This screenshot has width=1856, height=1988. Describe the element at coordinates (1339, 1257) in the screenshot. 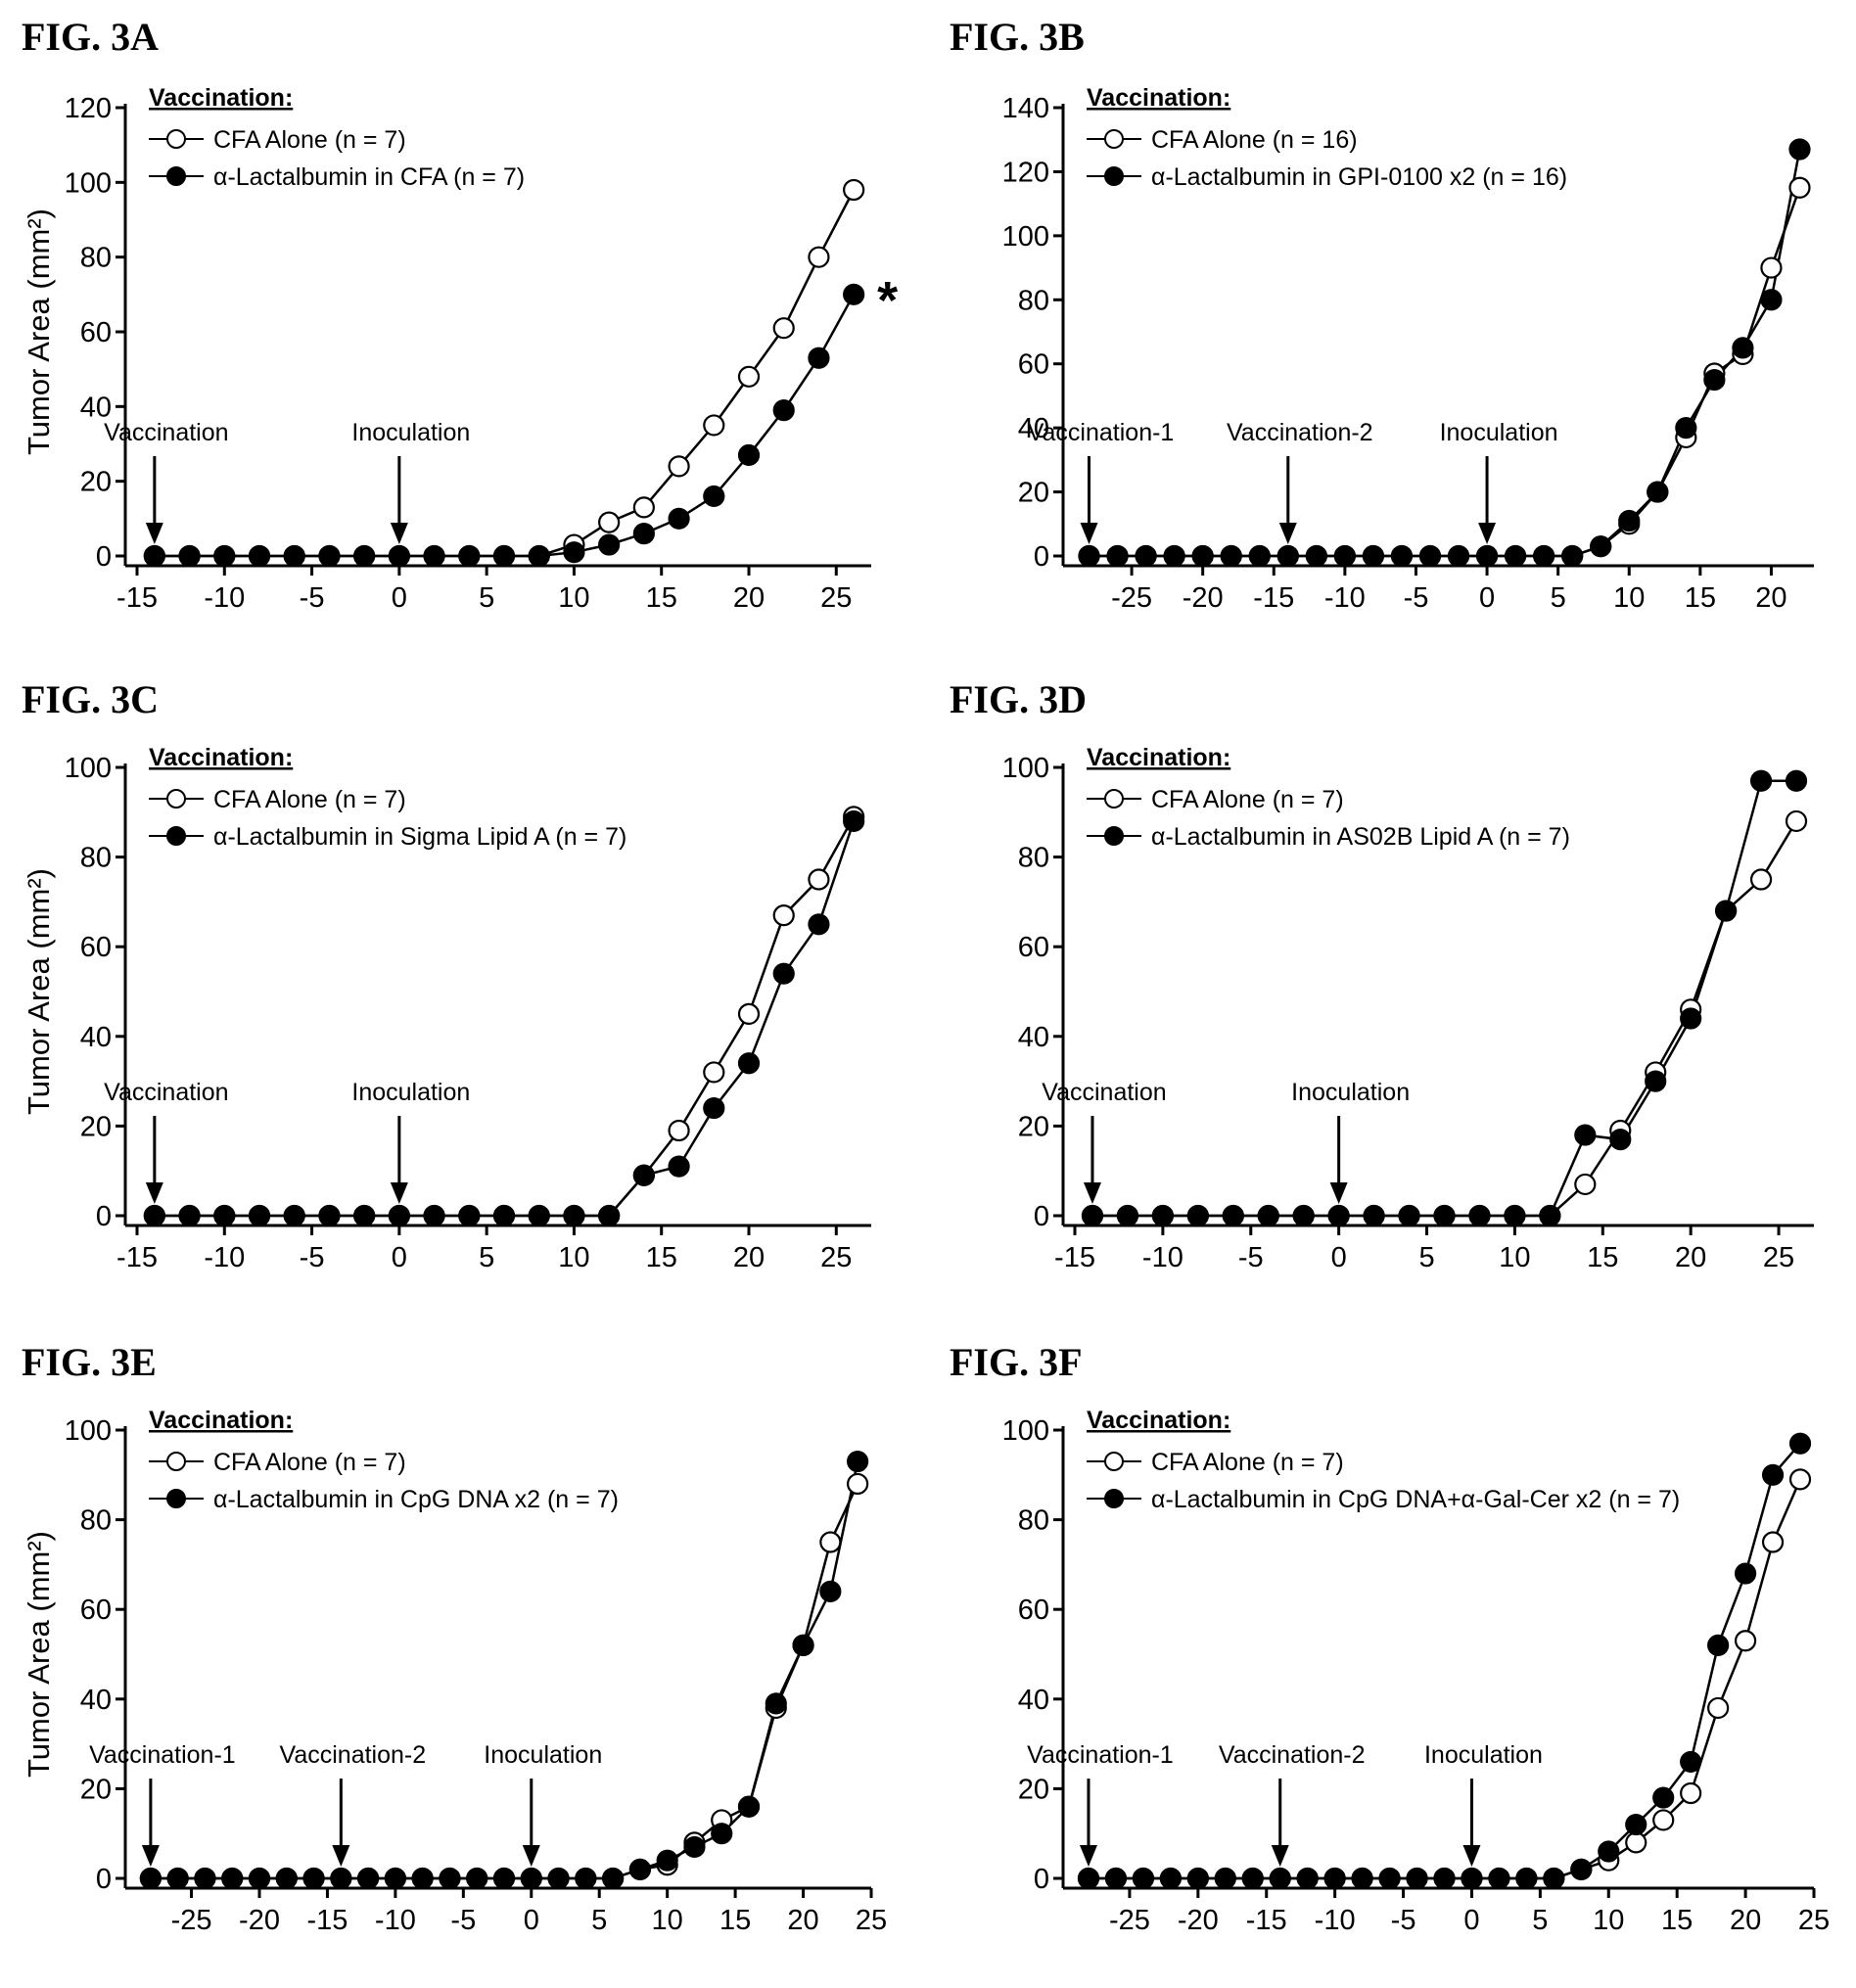

I see `x-tick-label: 0` at that location.